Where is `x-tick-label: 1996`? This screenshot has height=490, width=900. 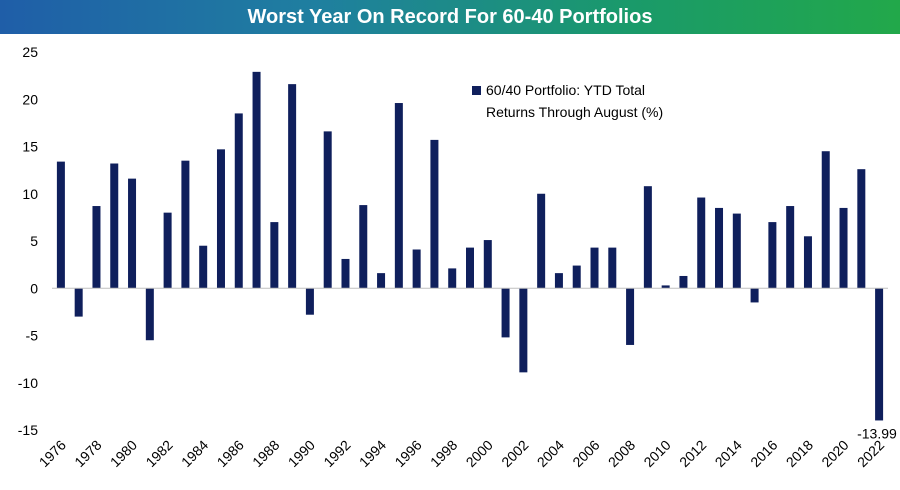 x-tick-label: 1996 is located at coordinates (407, 453).